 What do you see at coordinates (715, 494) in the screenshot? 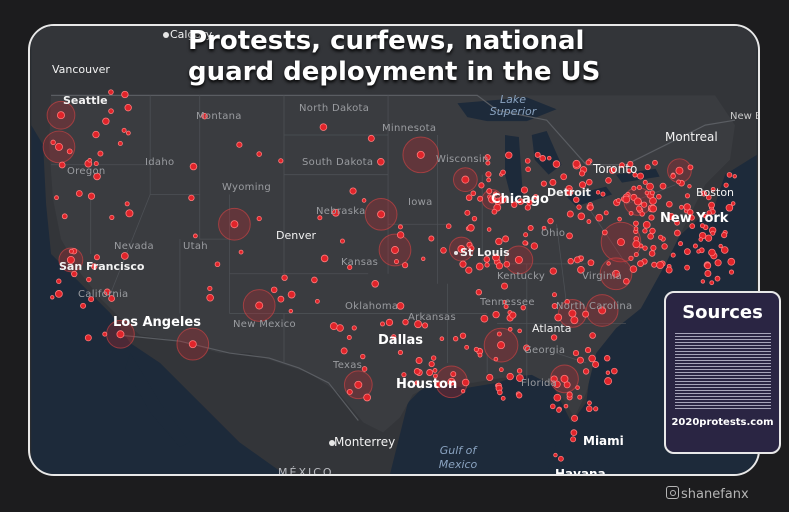
I see `credit-handle: shanefanx` at bounding box center [715, 494].